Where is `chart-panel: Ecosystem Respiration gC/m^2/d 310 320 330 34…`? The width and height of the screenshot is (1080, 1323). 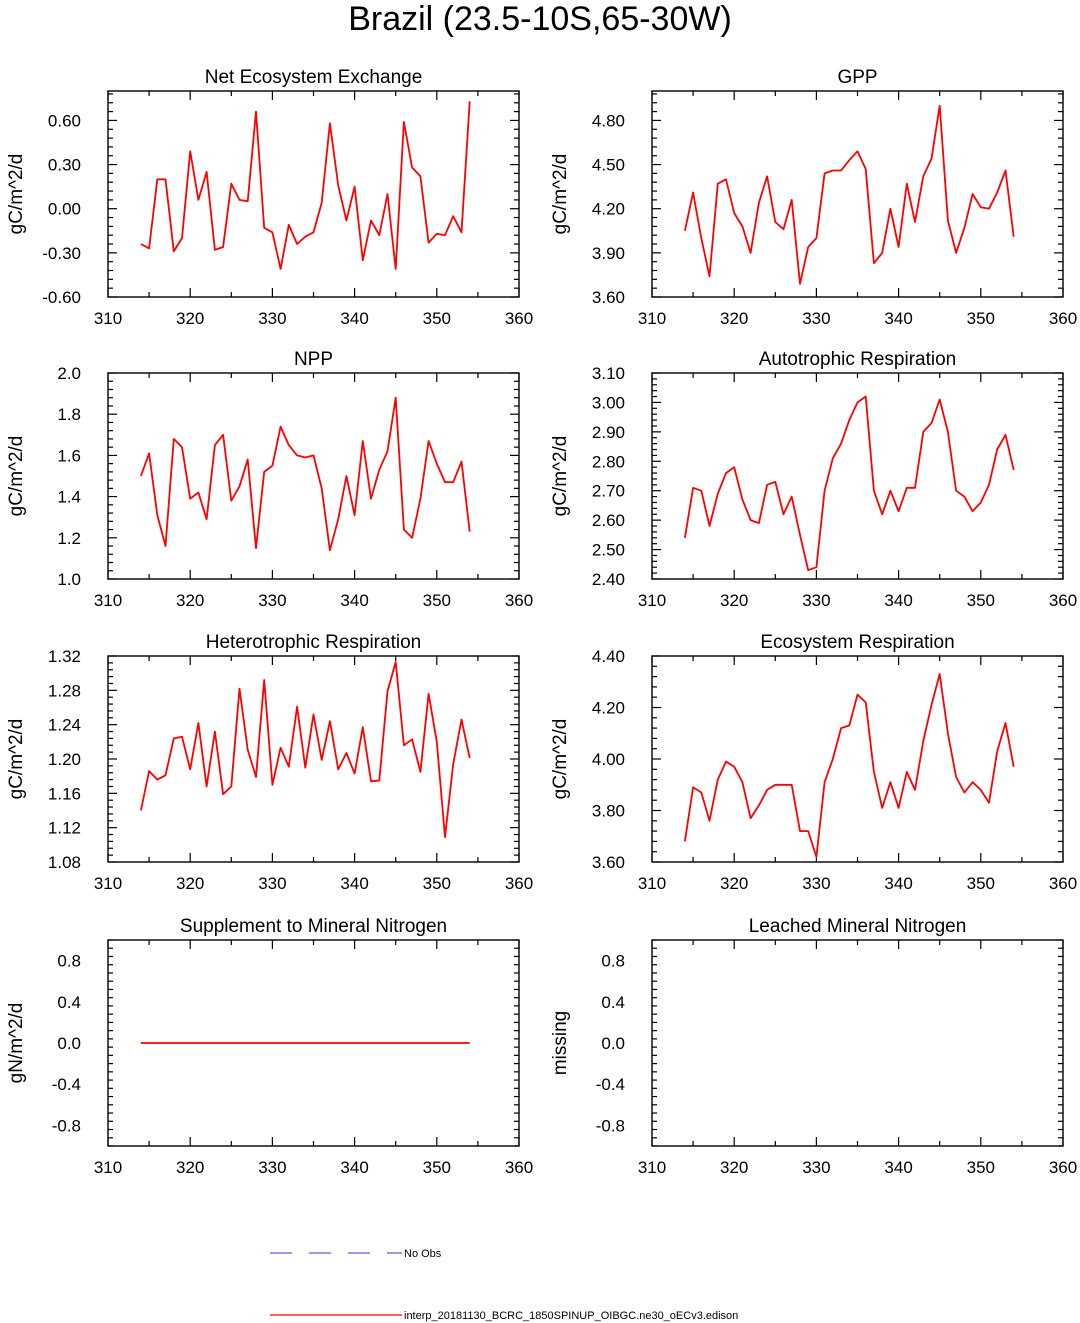 chart-panel: Ecosystem Respiration gC/m^2/d 310 320 330 34… is located at coordinates (813, 762).